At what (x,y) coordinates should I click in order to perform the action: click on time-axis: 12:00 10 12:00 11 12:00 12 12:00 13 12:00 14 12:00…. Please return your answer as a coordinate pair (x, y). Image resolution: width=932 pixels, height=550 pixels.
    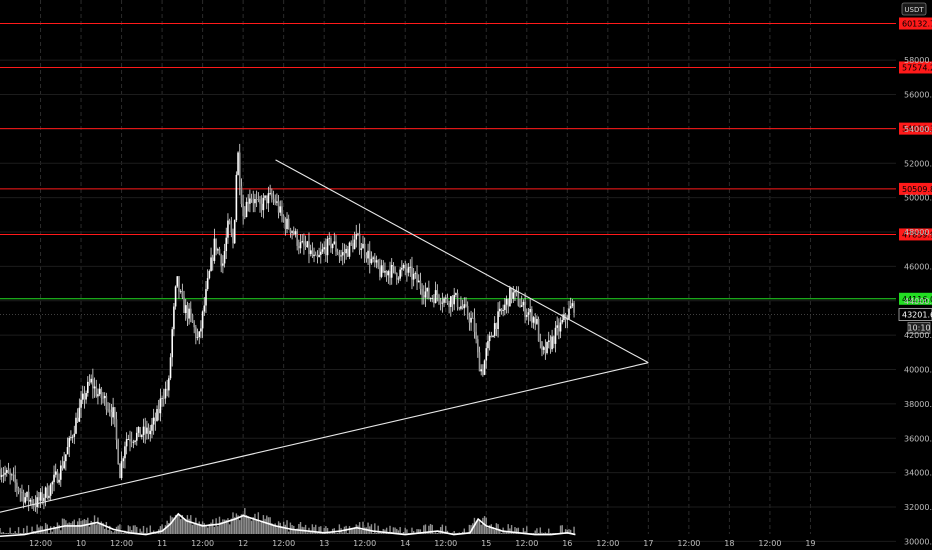
    Looking at the image, I should click on (422, 543).